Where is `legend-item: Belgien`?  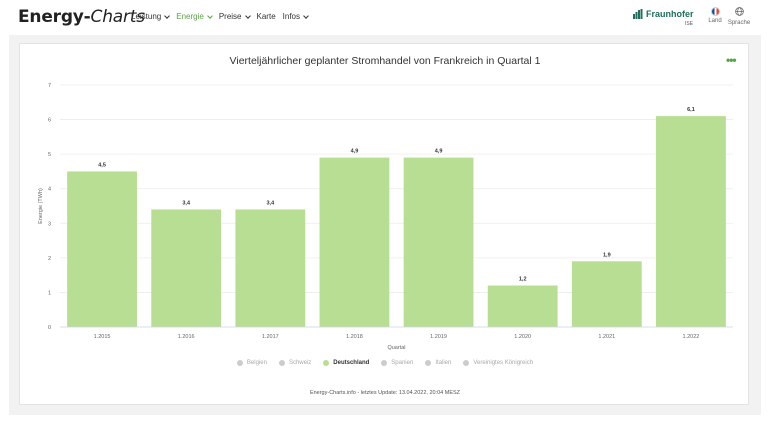 legend-item: Belgien is located at coordinates (251, 363).